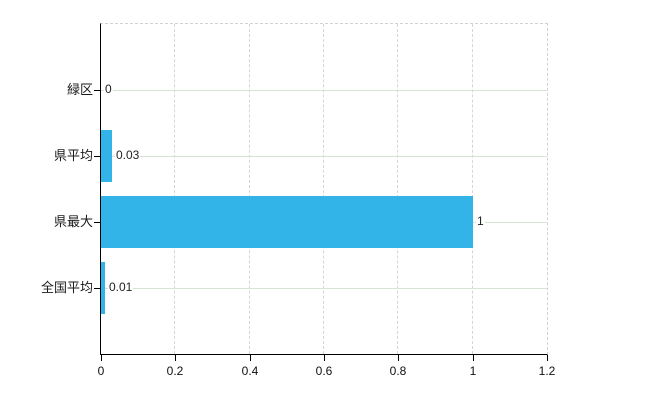 The height and width of the screenshot is (400, 650). What do you see at coordinates (473, 371) in the screenshot?
I see `x-axis-tick-label: 1` at bounding box center [473, 371].